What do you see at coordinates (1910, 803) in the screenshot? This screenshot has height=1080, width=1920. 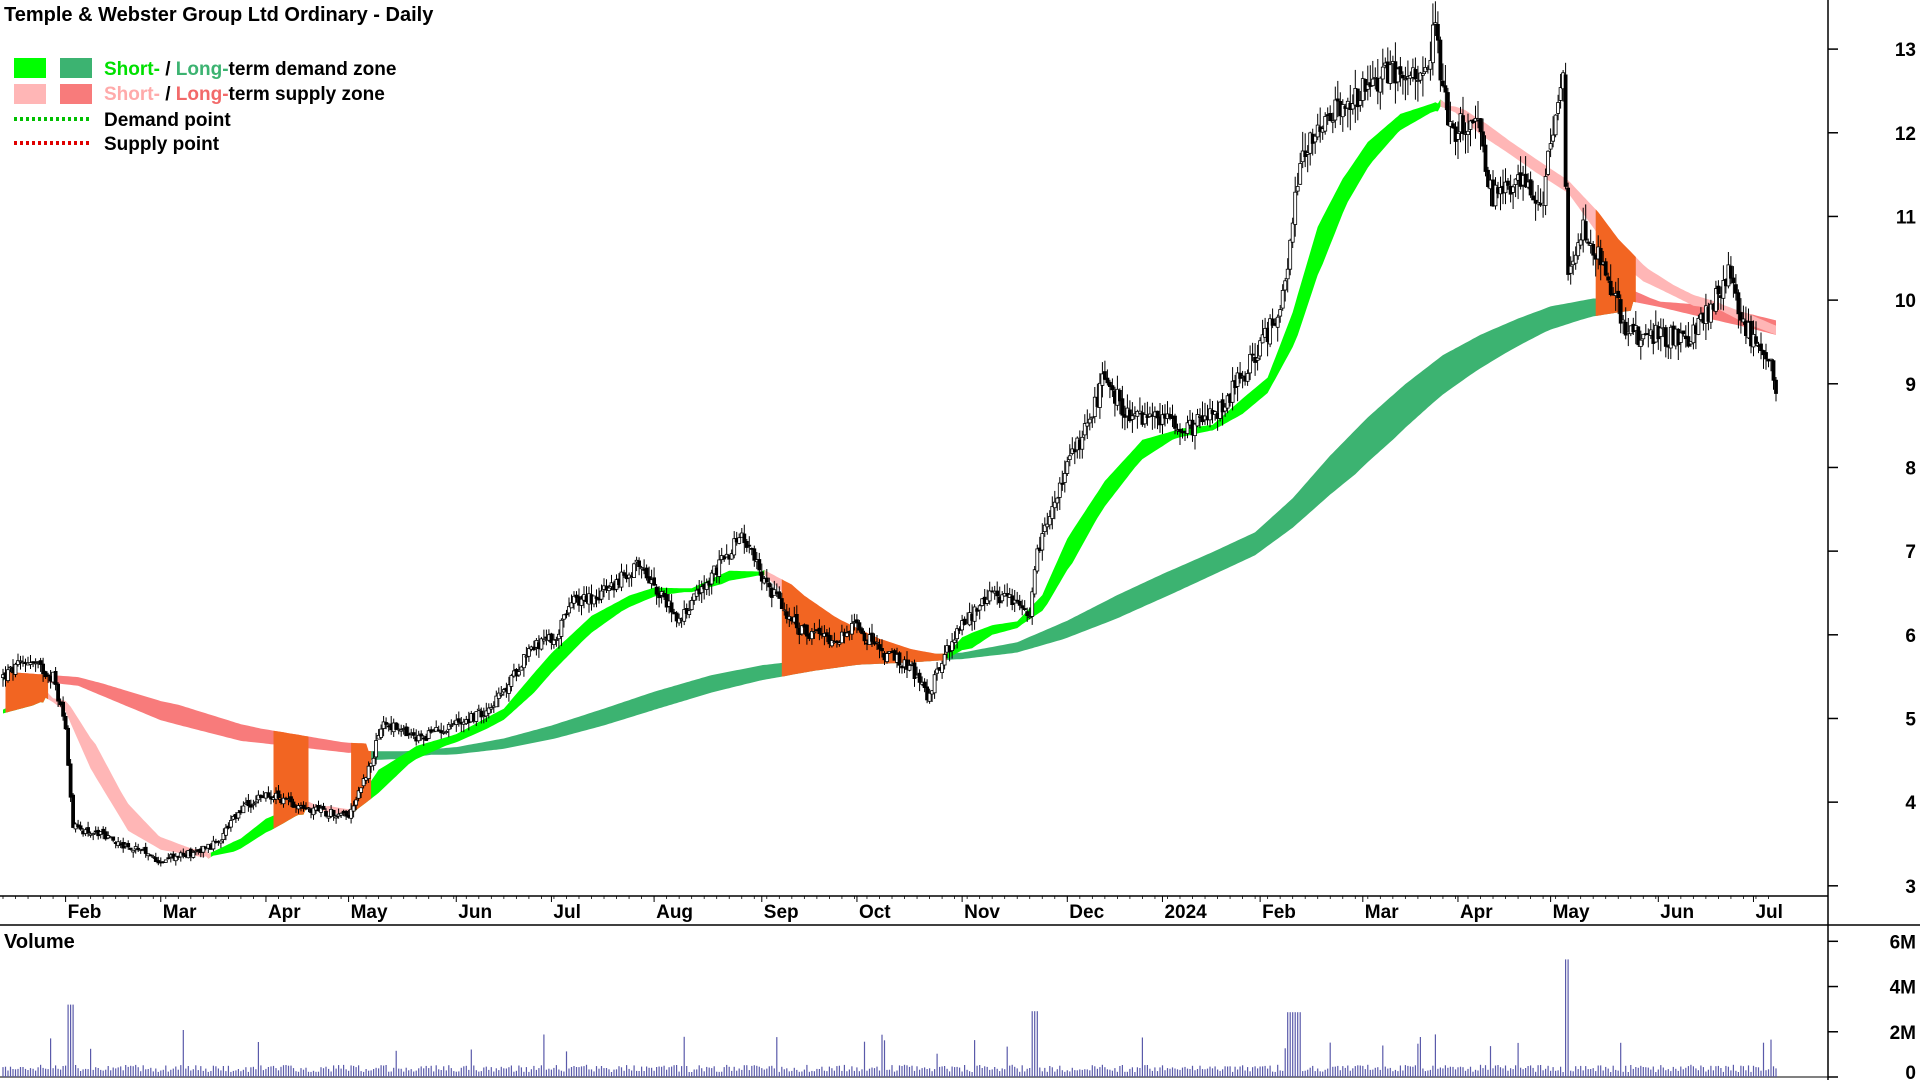 I see `price-tick-label: 4` at bounding box center [1910, 803].